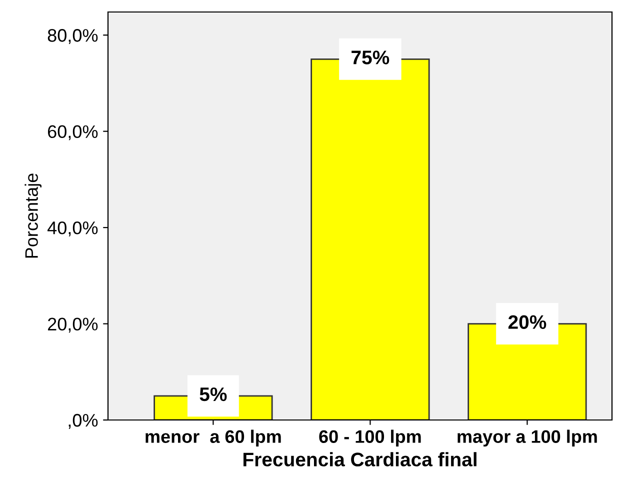 The image size is (620, 489). What do you see at coordinates (370, 438) in the screenshot?
I see `x-tick-label: 60 - 100 lpm` at bounding box center [370, 438].